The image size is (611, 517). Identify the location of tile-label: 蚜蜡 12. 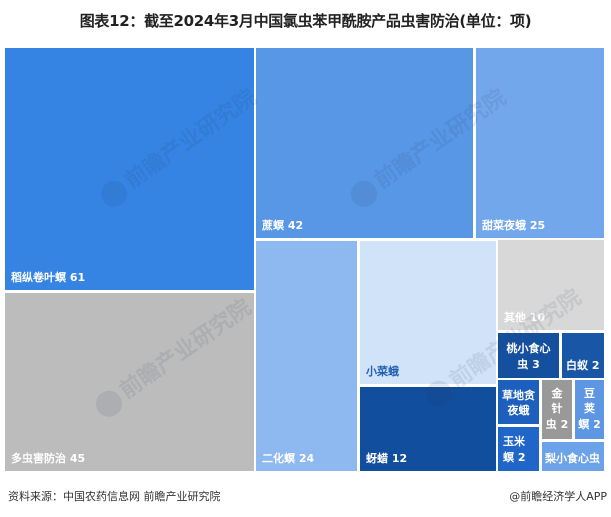
(387, 458).